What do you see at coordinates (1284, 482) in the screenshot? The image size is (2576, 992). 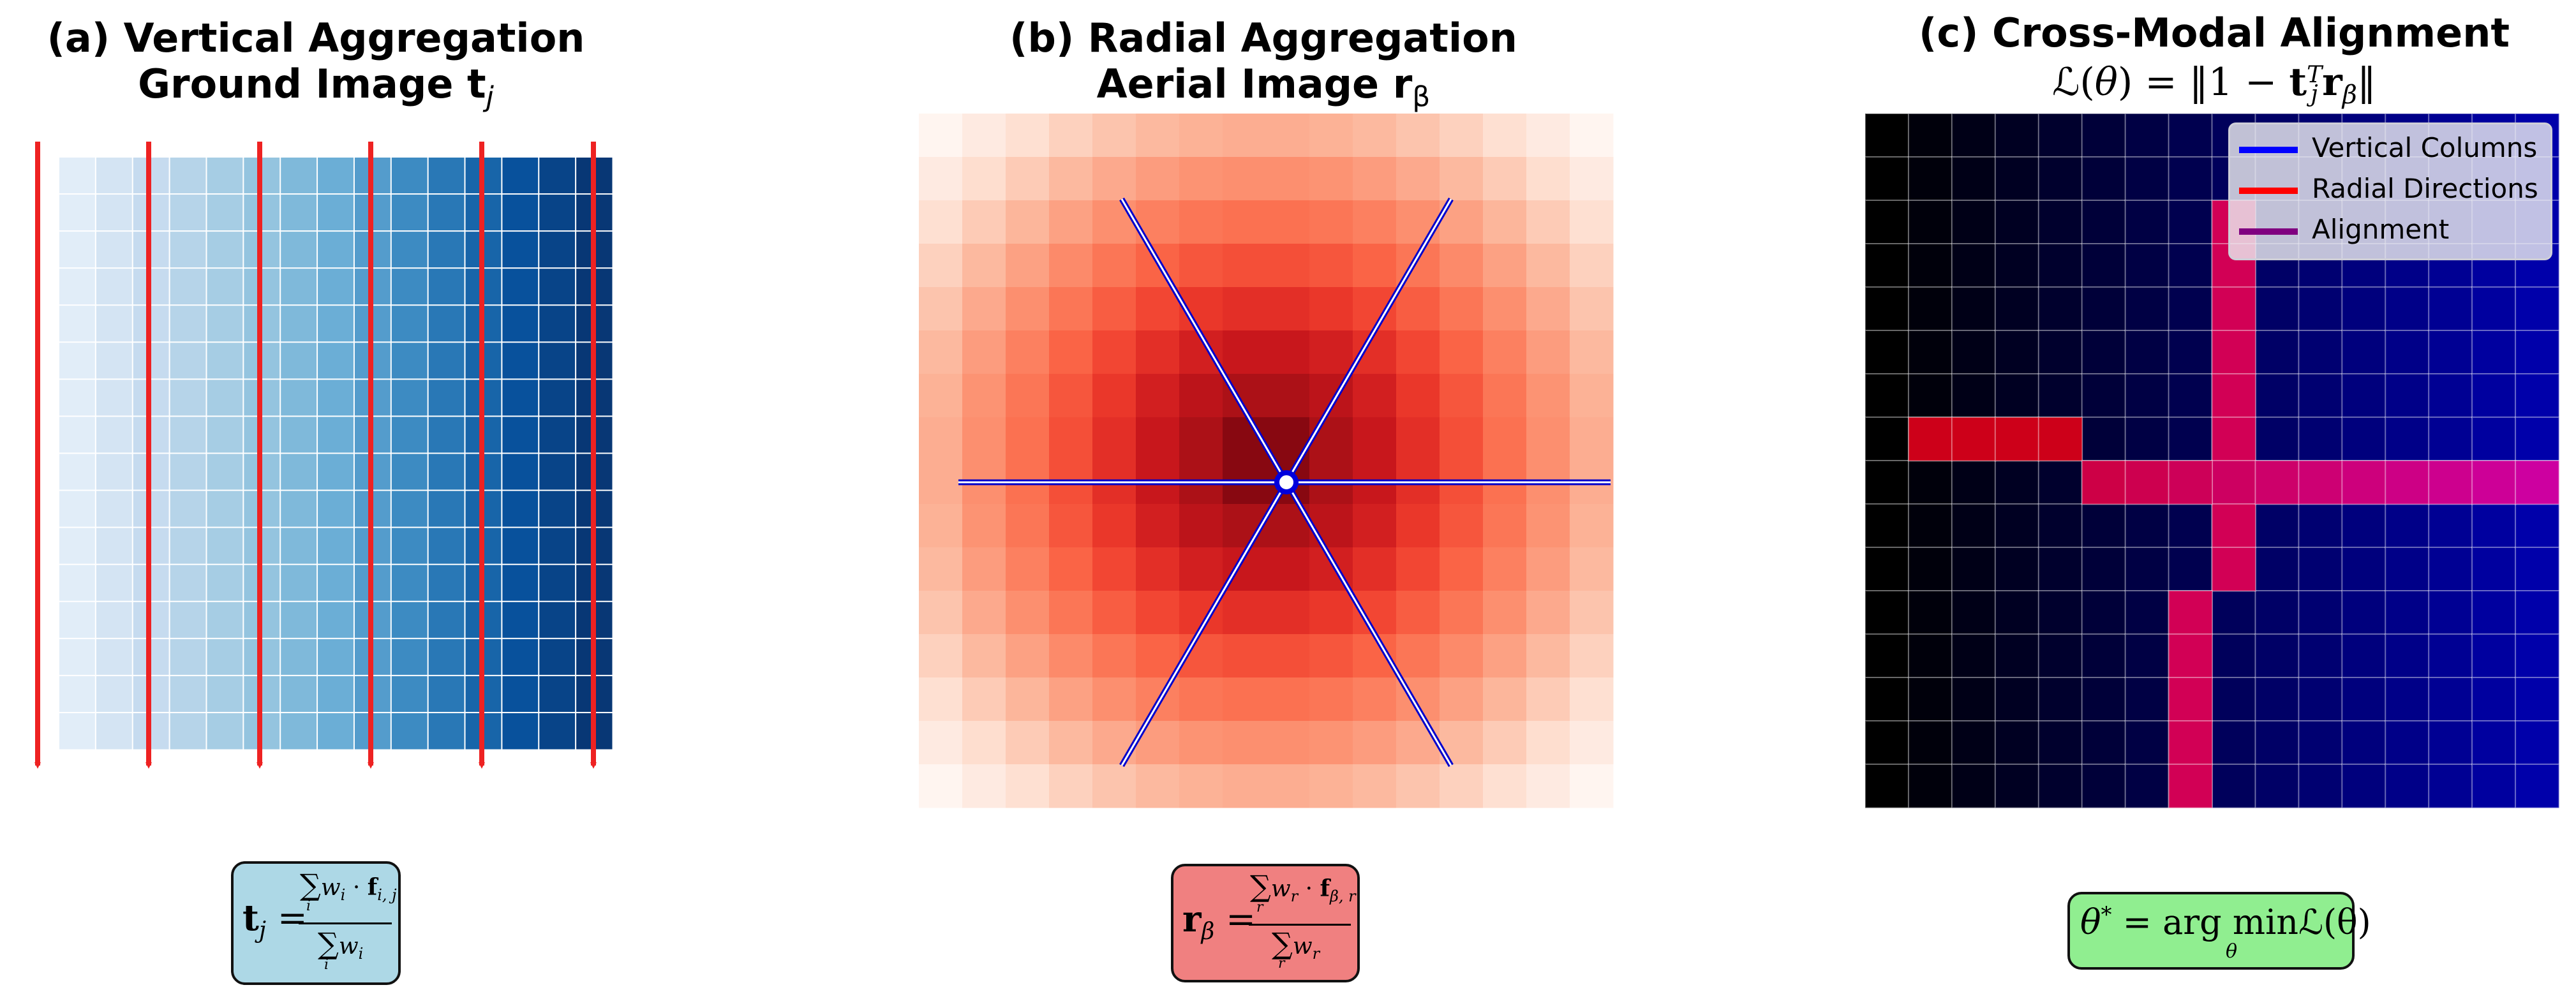 I see `radial-directions` at bounding box center [1284, 482].